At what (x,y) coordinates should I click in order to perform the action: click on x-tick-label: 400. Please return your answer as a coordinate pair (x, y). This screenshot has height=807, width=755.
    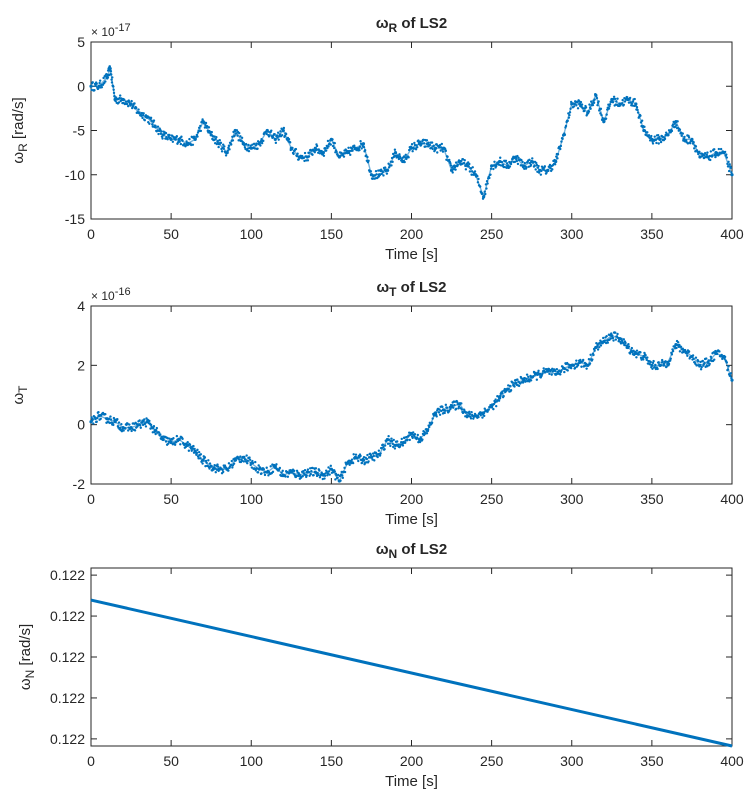
    Looking at the image, I should click on (732, 761).